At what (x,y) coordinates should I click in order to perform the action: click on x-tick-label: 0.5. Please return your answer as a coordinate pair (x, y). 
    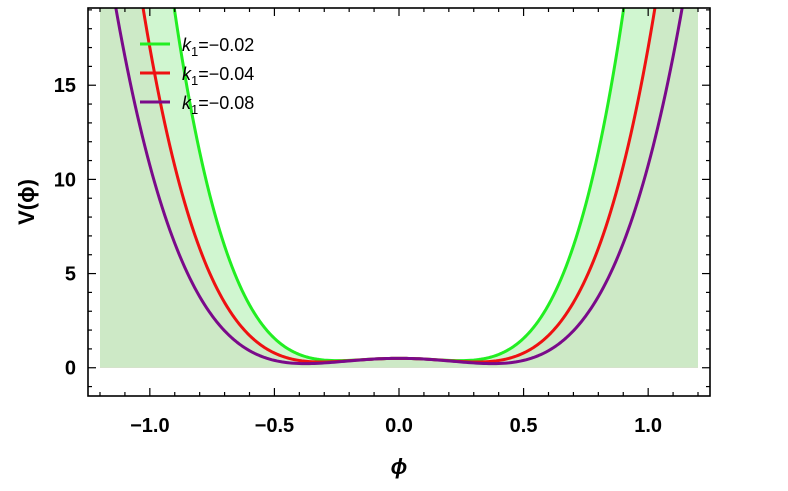
    Looking at the image, I should click on (524, 426).